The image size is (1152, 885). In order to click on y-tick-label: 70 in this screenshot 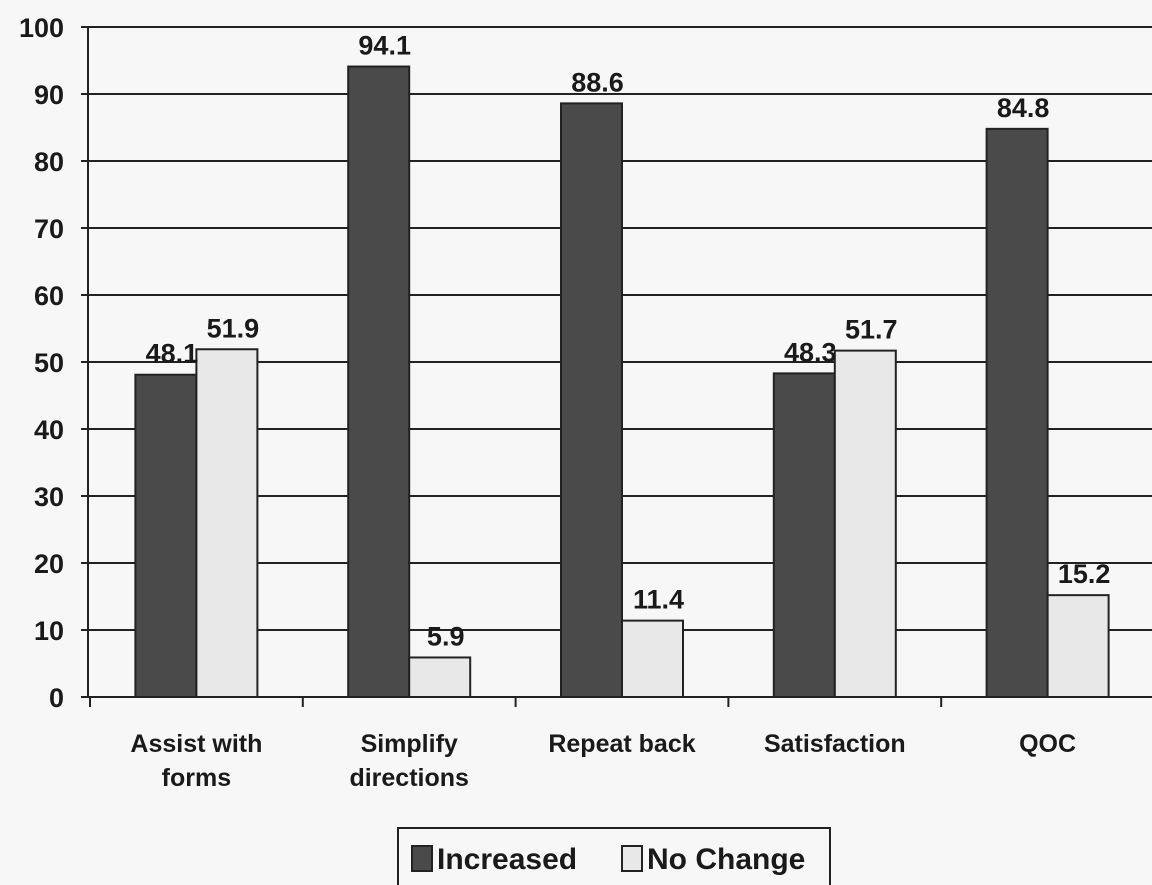, I will do `click(49, 229)`.